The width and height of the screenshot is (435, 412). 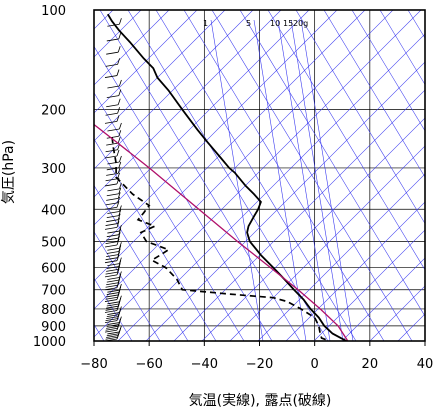 I want to click on x-tick-label: −20, so click(x=259, y=364).